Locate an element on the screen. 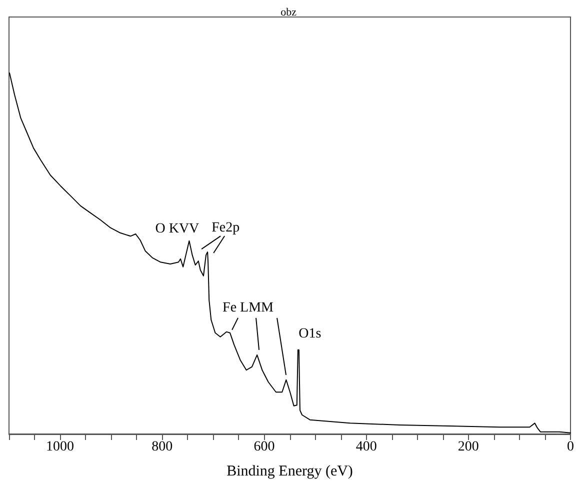 This screenshot has height=490, width=577. x-tick-label: 0 is located at coordinates (570, 447).